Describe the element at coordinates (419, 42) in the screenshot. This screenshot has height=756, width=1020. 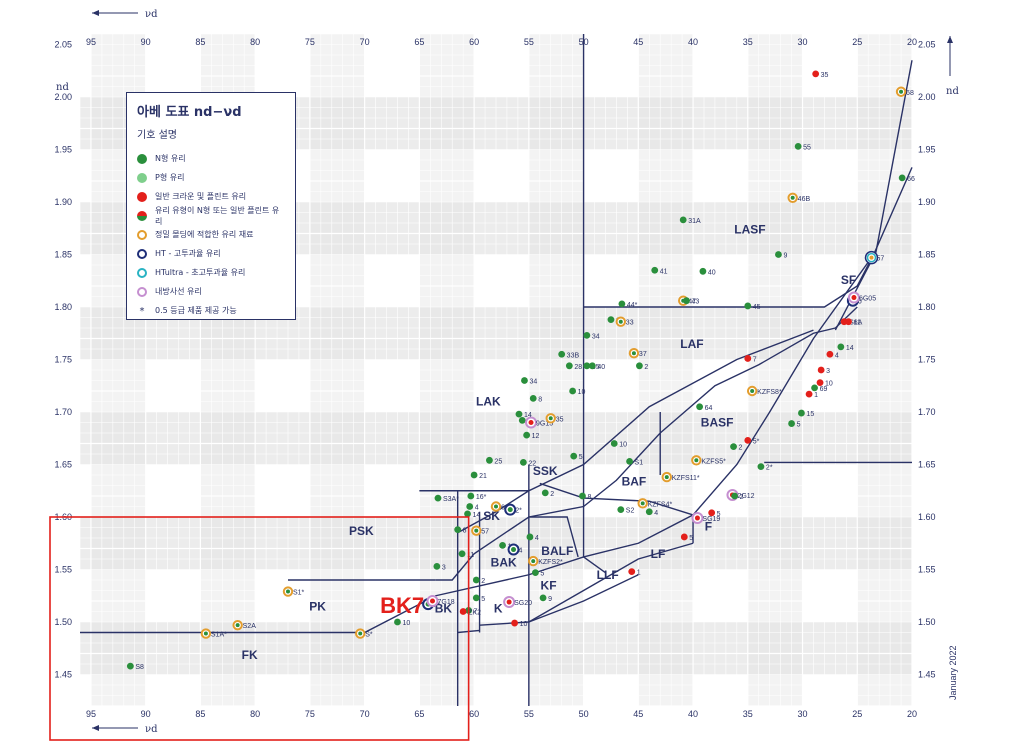
I see `x-tick-label-top: 65` at that location.